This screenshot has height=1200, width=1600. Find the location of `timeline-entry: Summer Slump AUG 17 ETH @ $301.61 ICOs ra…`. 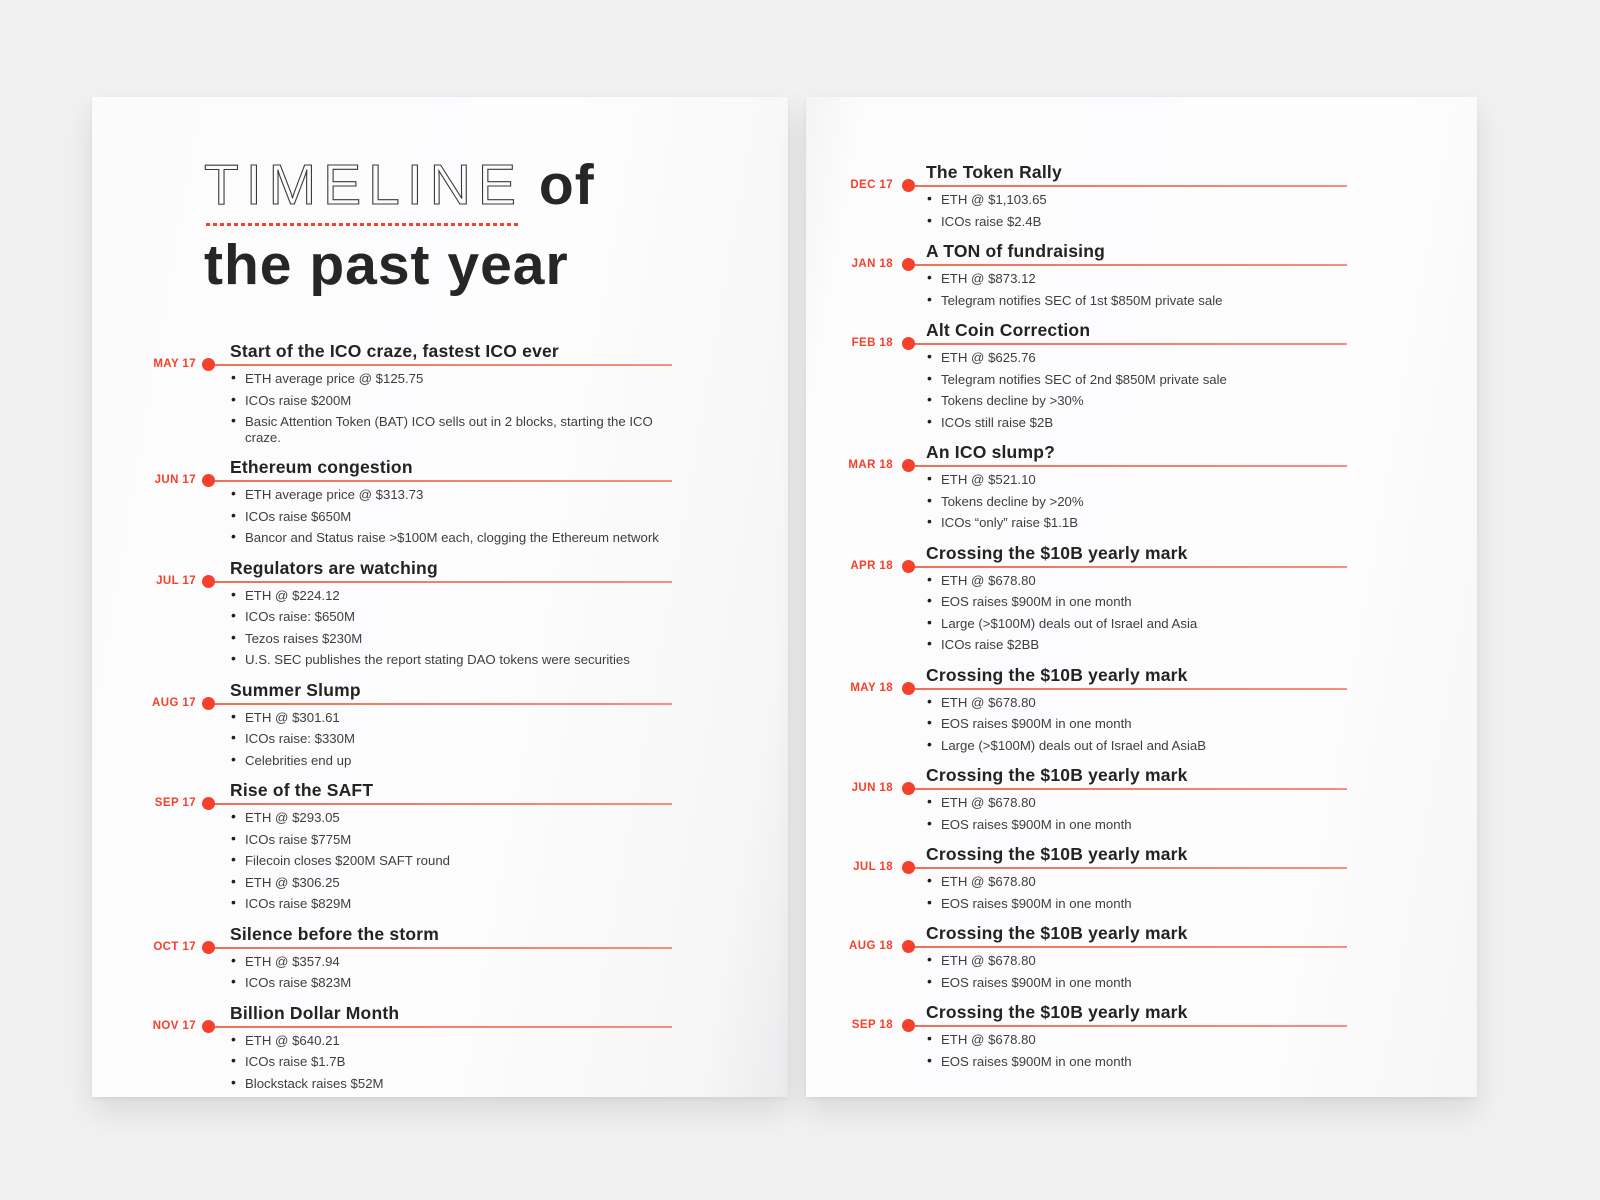

timeline-entry: Summer Slump AUG 17 ETH @ $301.61 ICOs ra… is located at coordinates (382, 724).